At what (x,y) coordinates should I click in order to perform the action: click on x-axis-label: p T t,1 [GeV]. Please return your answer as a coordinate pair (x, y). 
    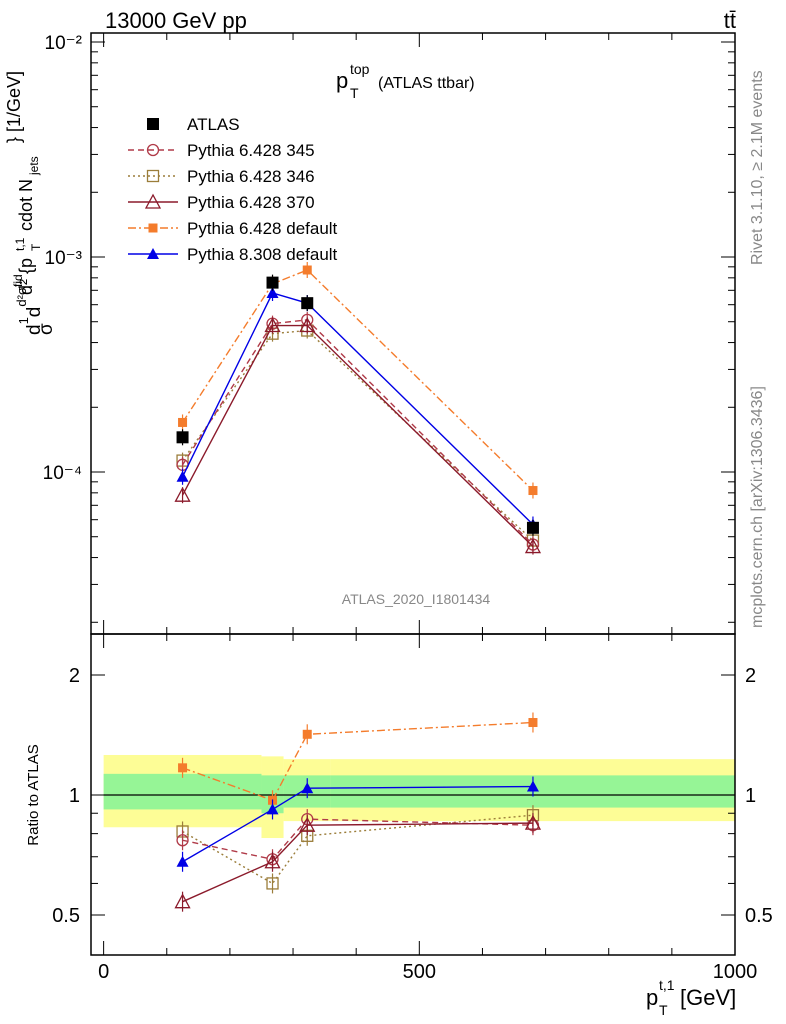
    Looking at the image, I should click on (691, 997).